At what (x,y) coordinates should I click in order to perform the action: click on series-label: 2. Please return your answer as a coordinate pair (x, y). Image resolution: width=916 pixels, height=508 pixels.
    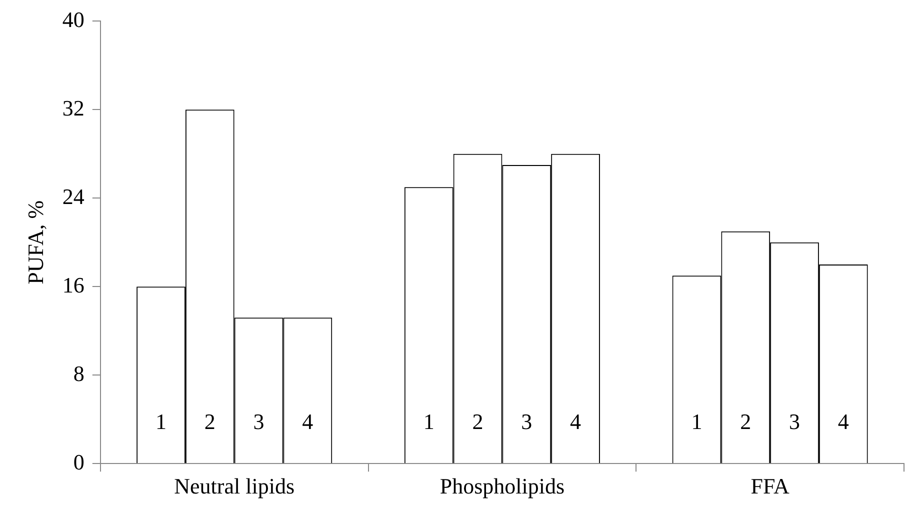
    Looking at the image, I should click on (210, 421).